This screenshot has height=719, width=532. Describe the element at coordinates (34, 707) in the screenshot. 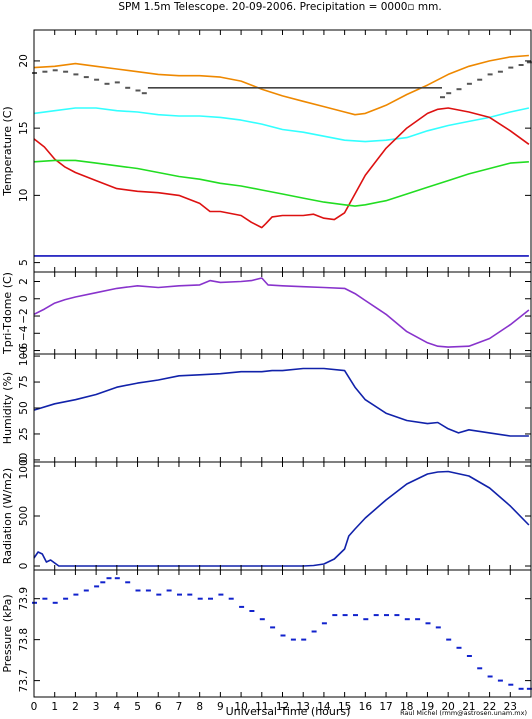

I see `x-tick-label: 0` at that location.